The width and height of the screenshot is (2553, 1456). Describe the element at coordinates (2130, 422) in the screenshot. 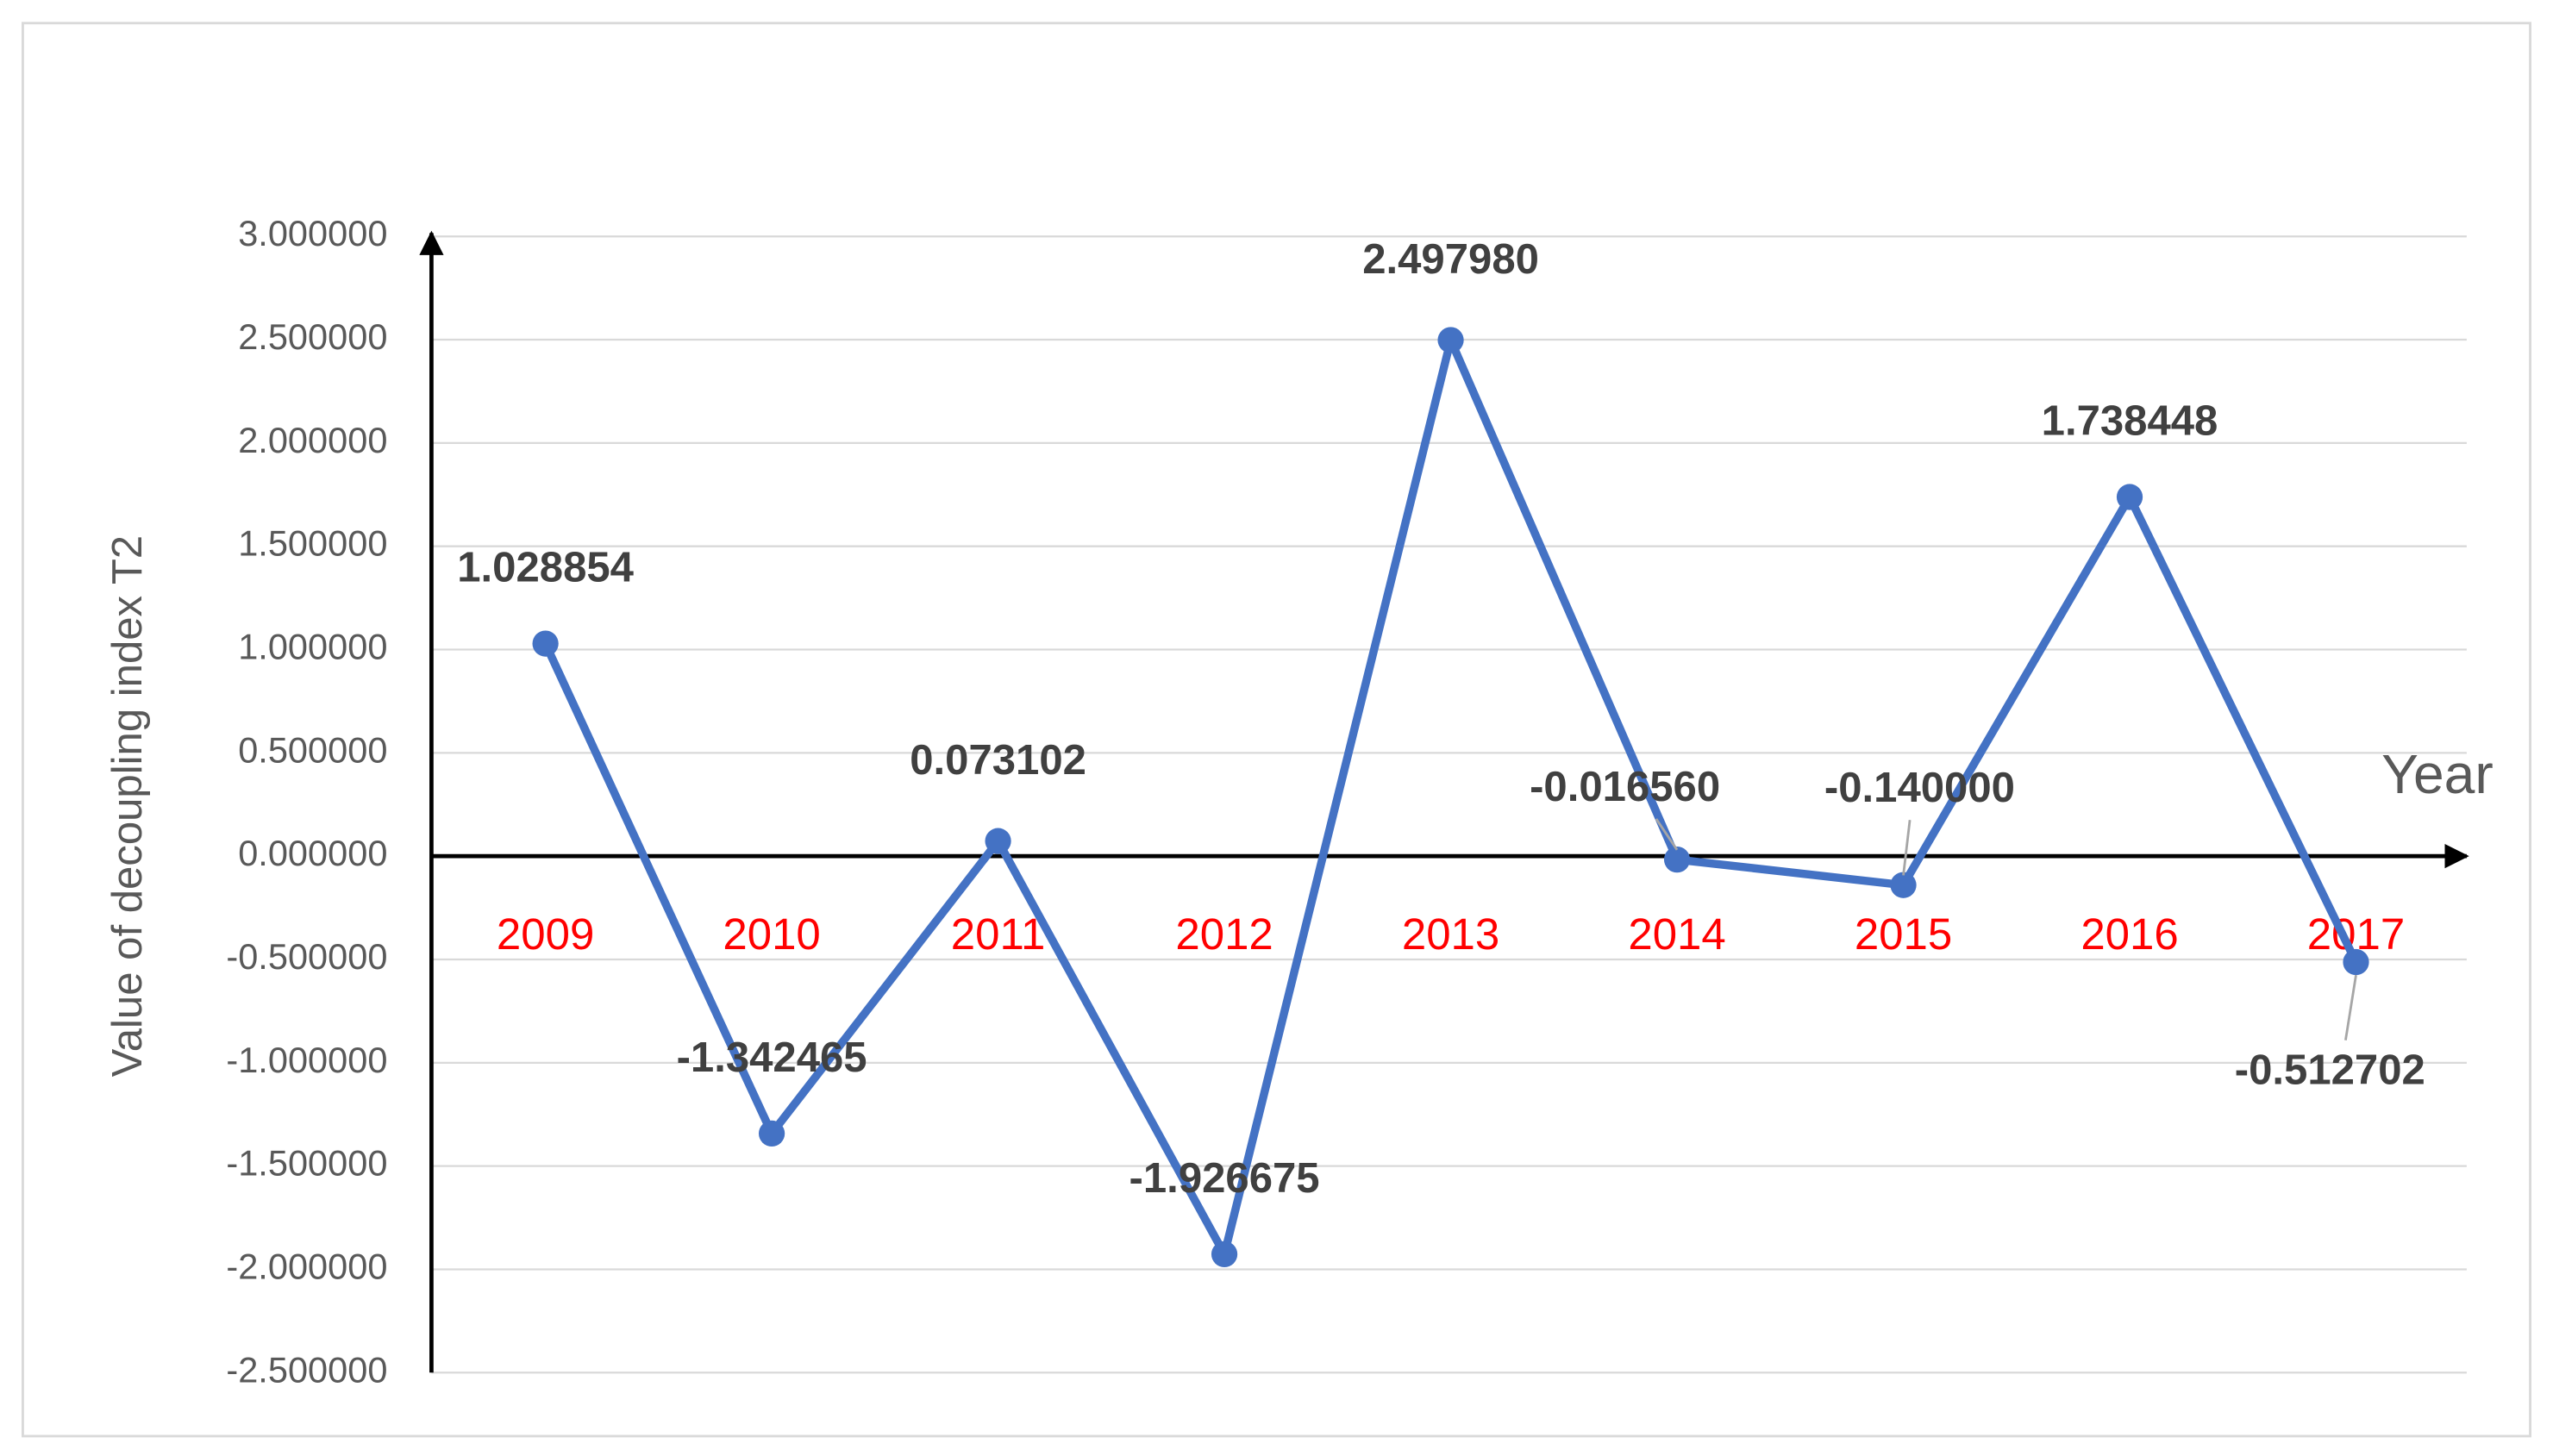

I see `data-label: 1.738448` at that location.